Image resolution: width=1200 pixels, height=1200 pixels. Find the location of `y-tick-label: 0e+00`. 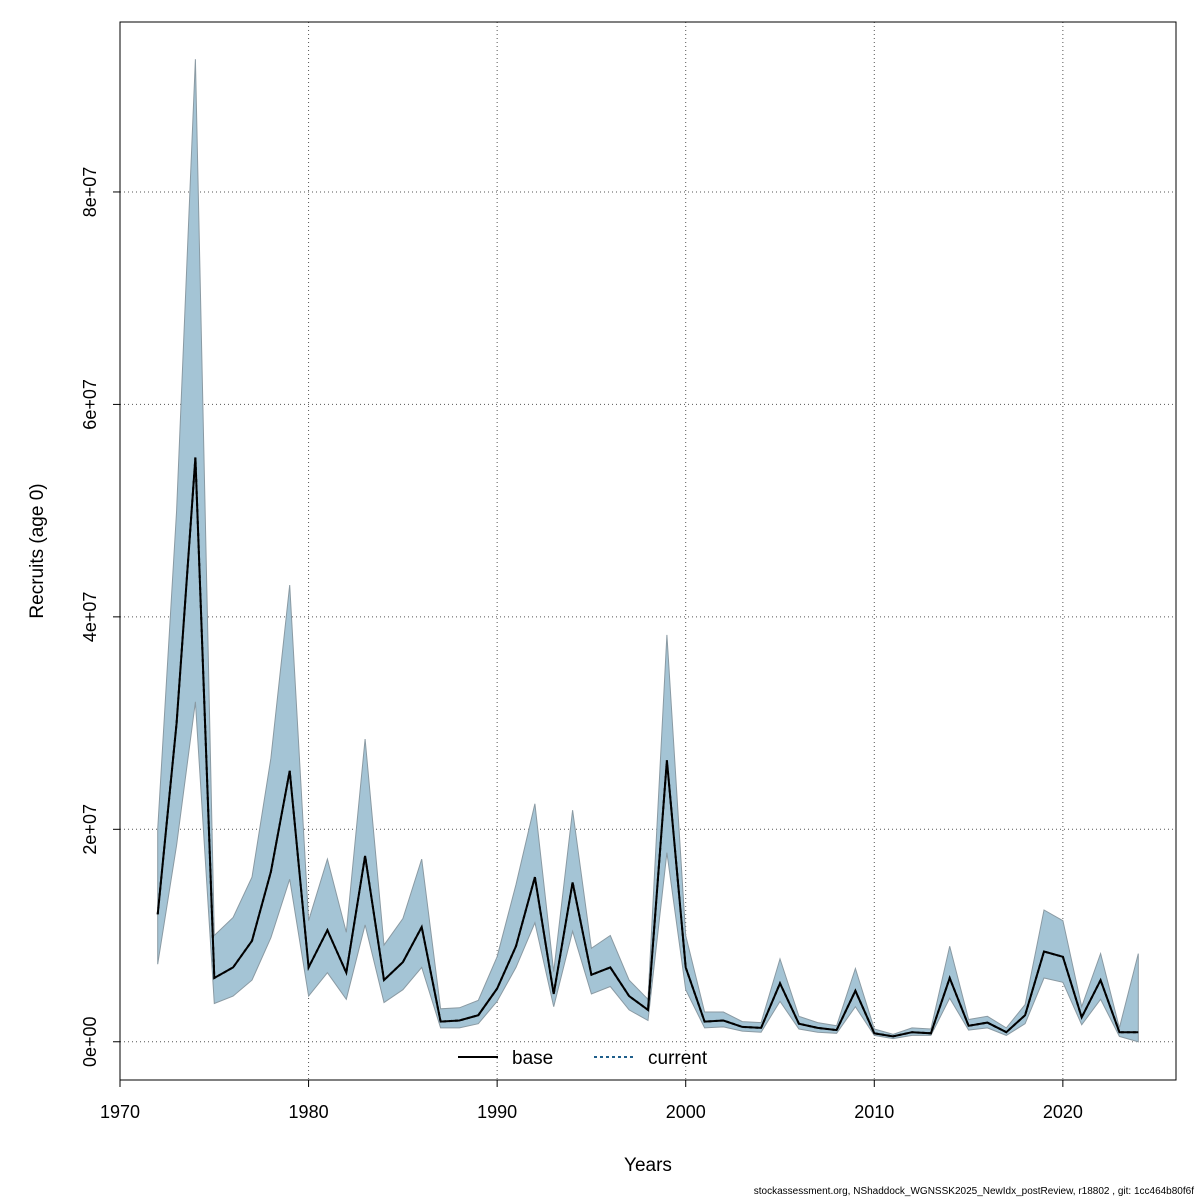

y-tick-label: 0e+00 is located at coordinates (90, 1041).